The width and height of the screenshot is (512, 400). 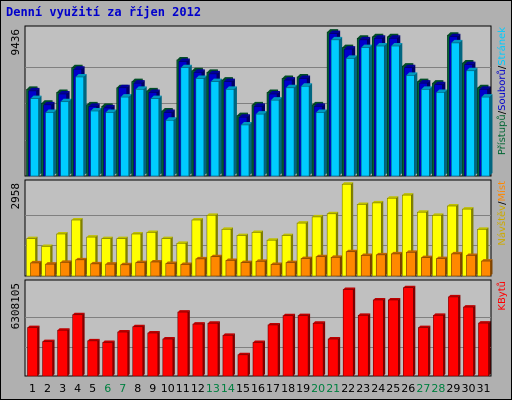 I want to click on y-max-label: 9436, so click(x=15, y=42).